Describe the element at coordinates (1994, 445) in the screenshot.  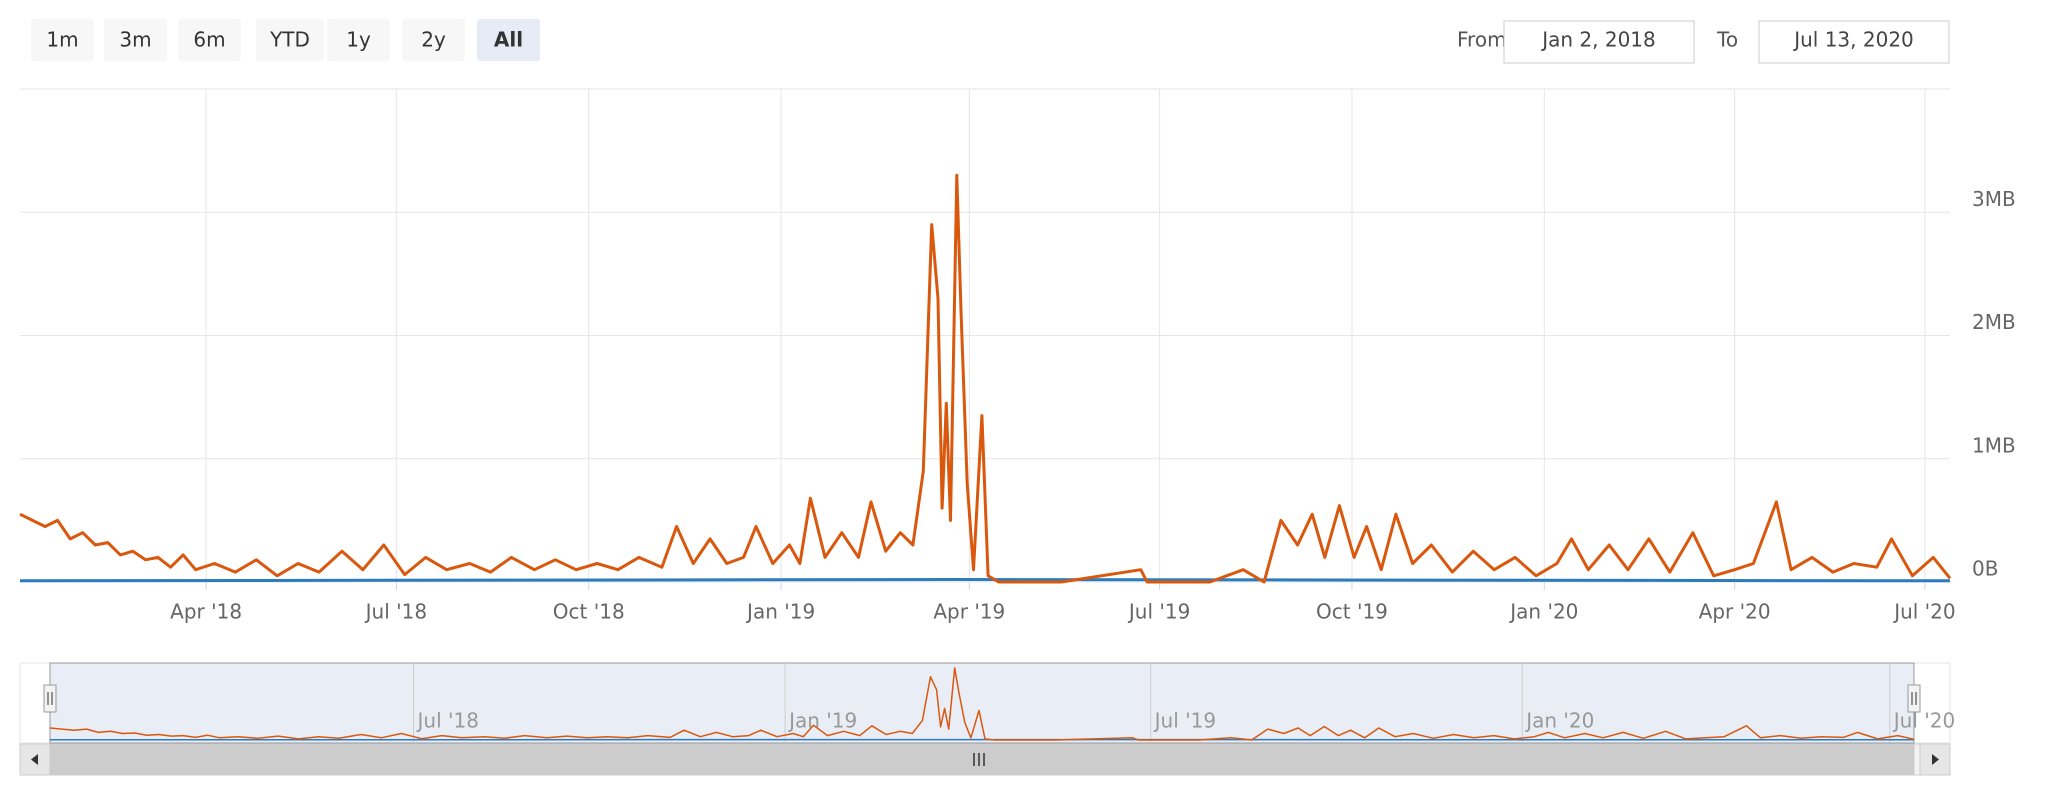
I see `y-tick-label: 1MB` at that location.